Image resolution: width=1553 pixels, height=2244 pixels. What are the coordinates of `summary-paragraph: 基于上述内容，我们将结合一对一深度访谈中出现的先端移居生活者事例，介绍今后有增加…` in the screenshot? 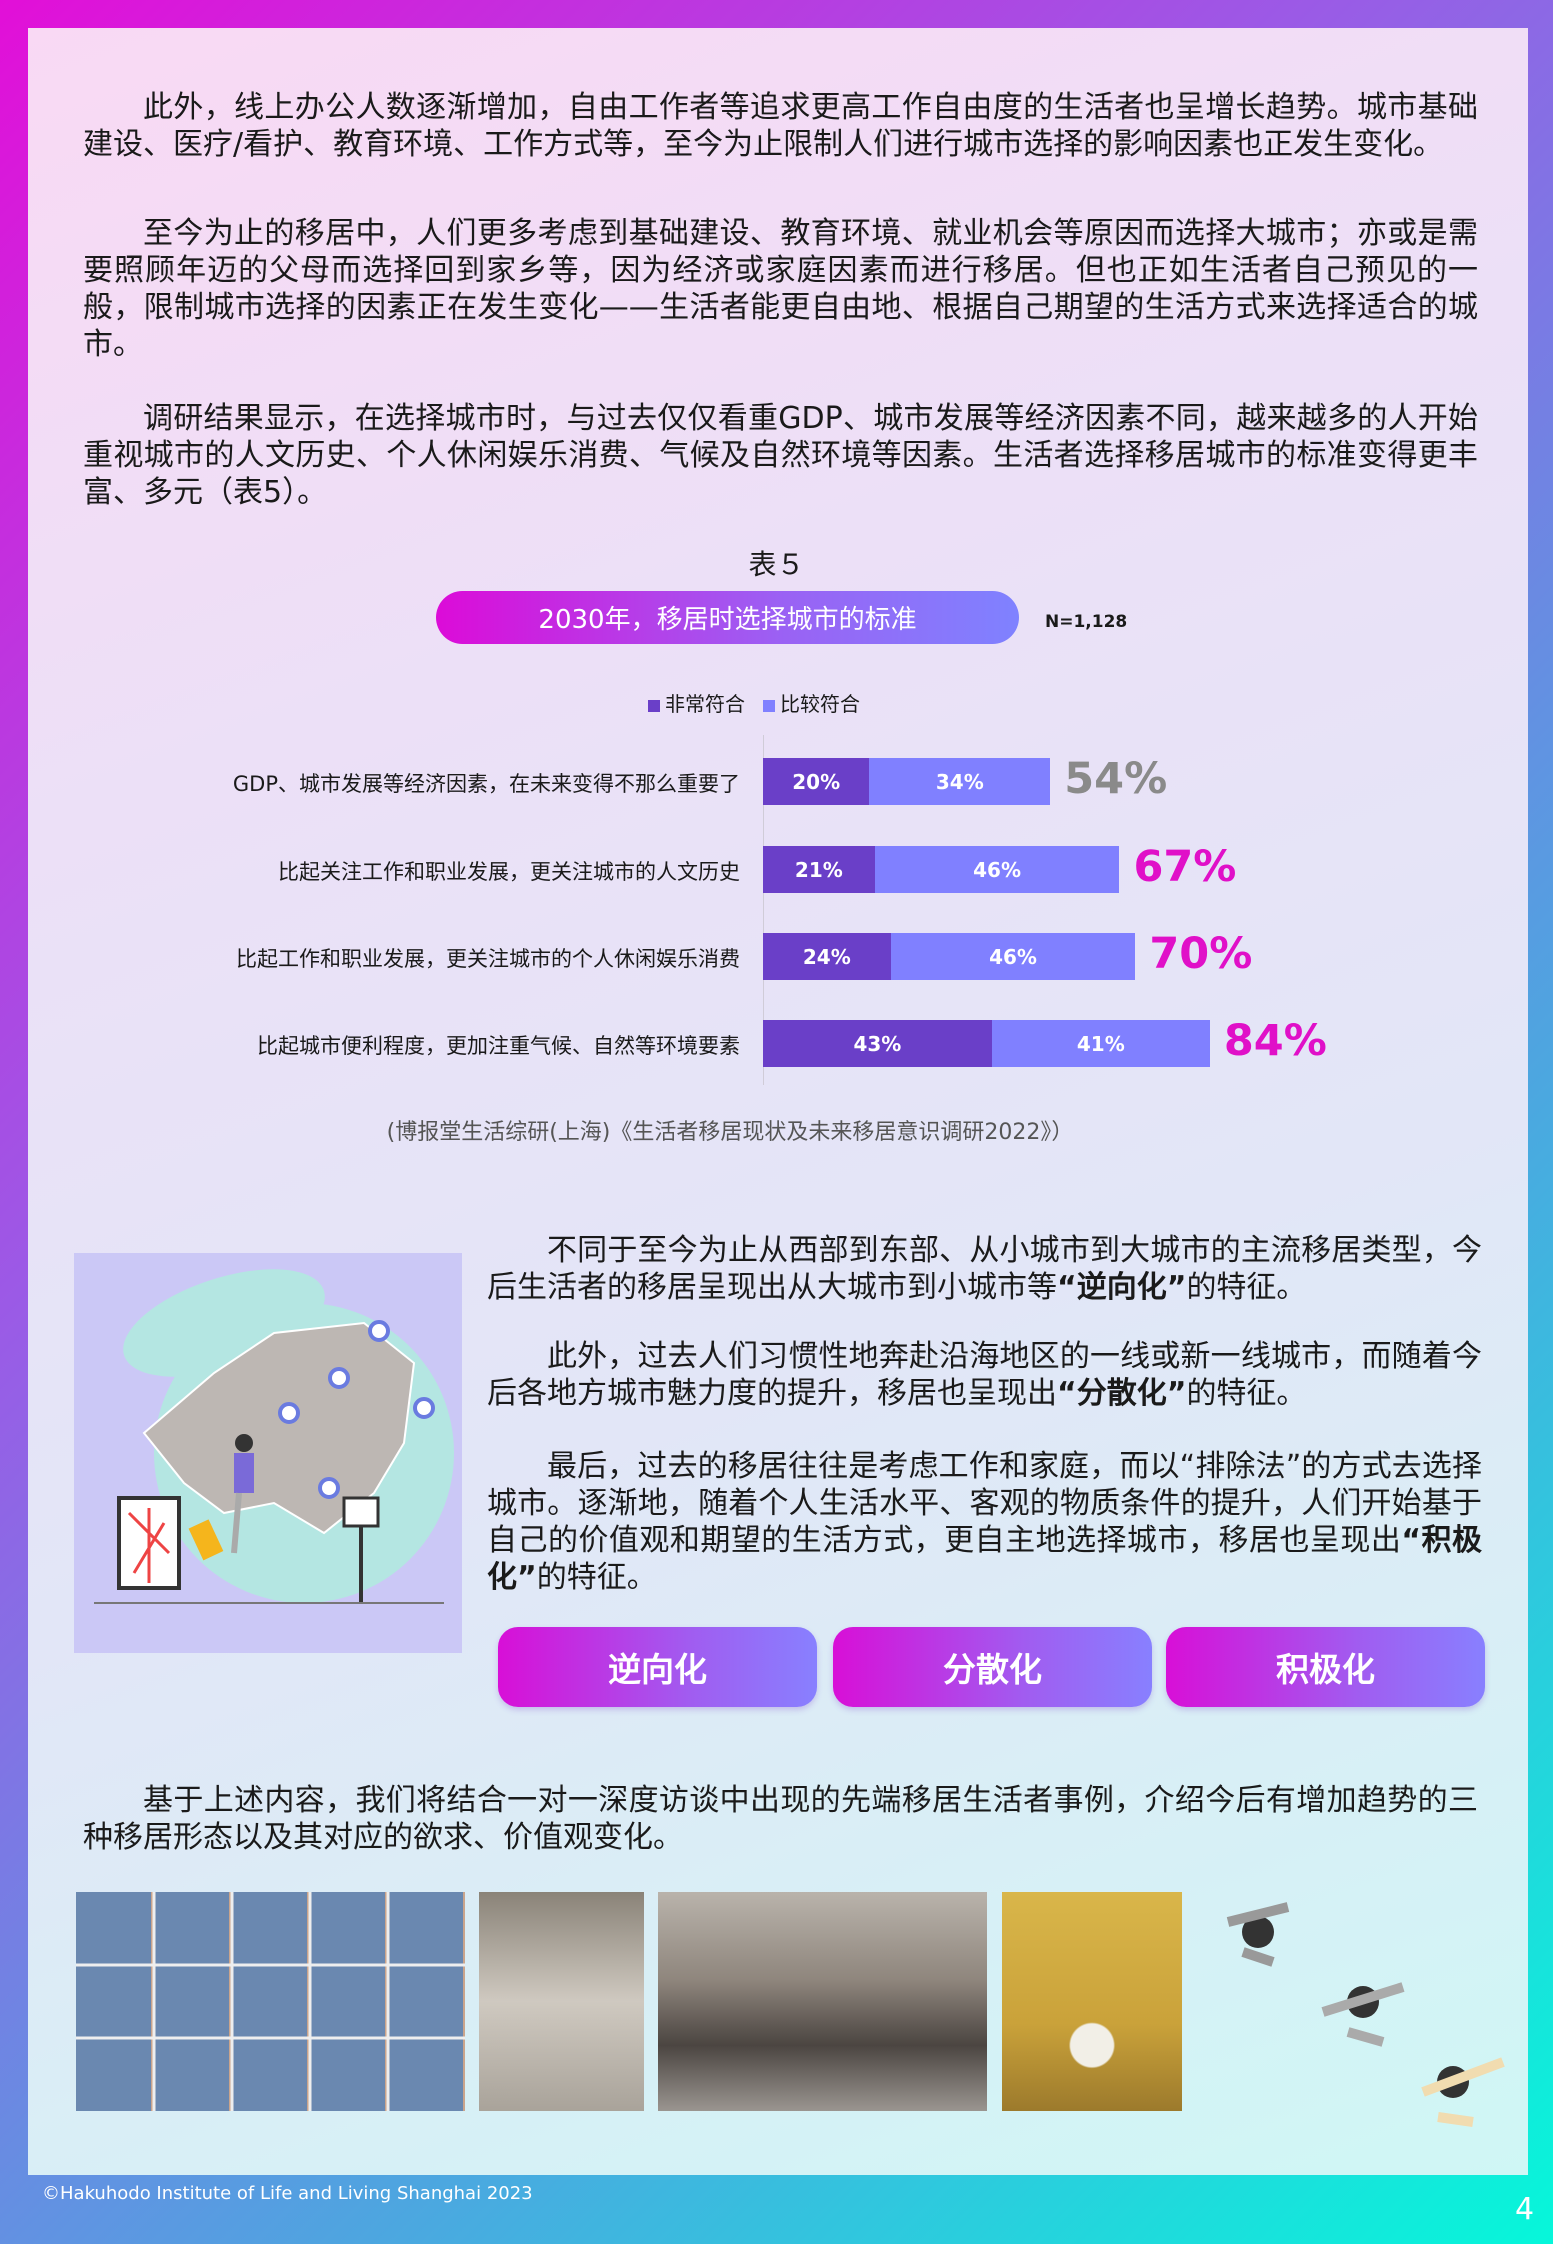 It's located at (780, 1819).